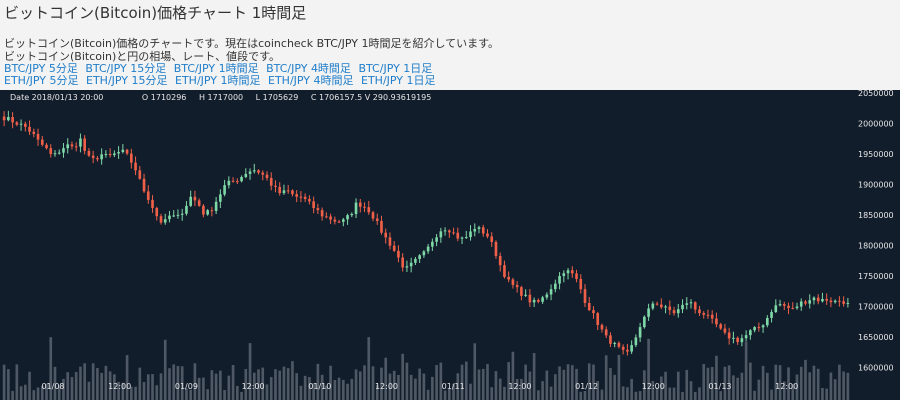 The height and width of the screenshot is (400, 900). What do you see at coordinates (311, 80) in the screenshot?
I see `link-eth-4h: ETH/JPY 4時間足` at bounding box center [311, 80].